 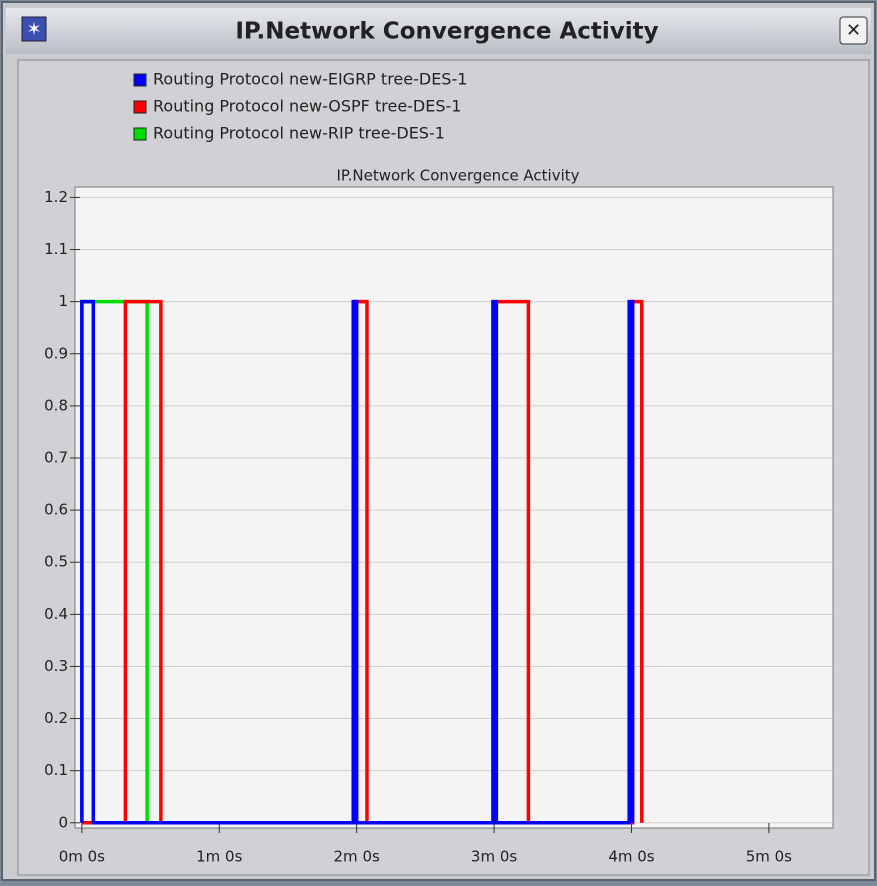 What do you see at coordinates (310, 79) in the screenshot?
I see `legend-label: Routing Protocol new-EIGRP tree-DES-1` at bounding box center [310, 79].